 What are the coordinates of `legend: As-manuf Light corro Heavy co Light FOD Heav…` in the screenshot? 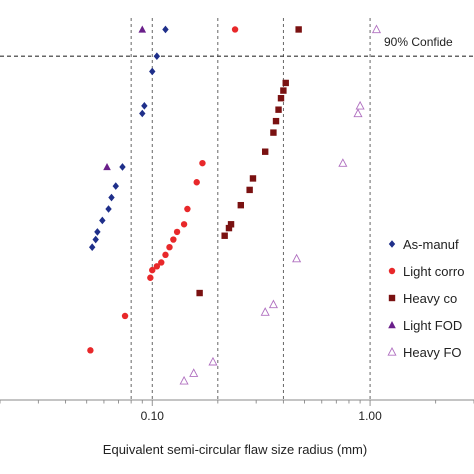 It's located at (425, 298).